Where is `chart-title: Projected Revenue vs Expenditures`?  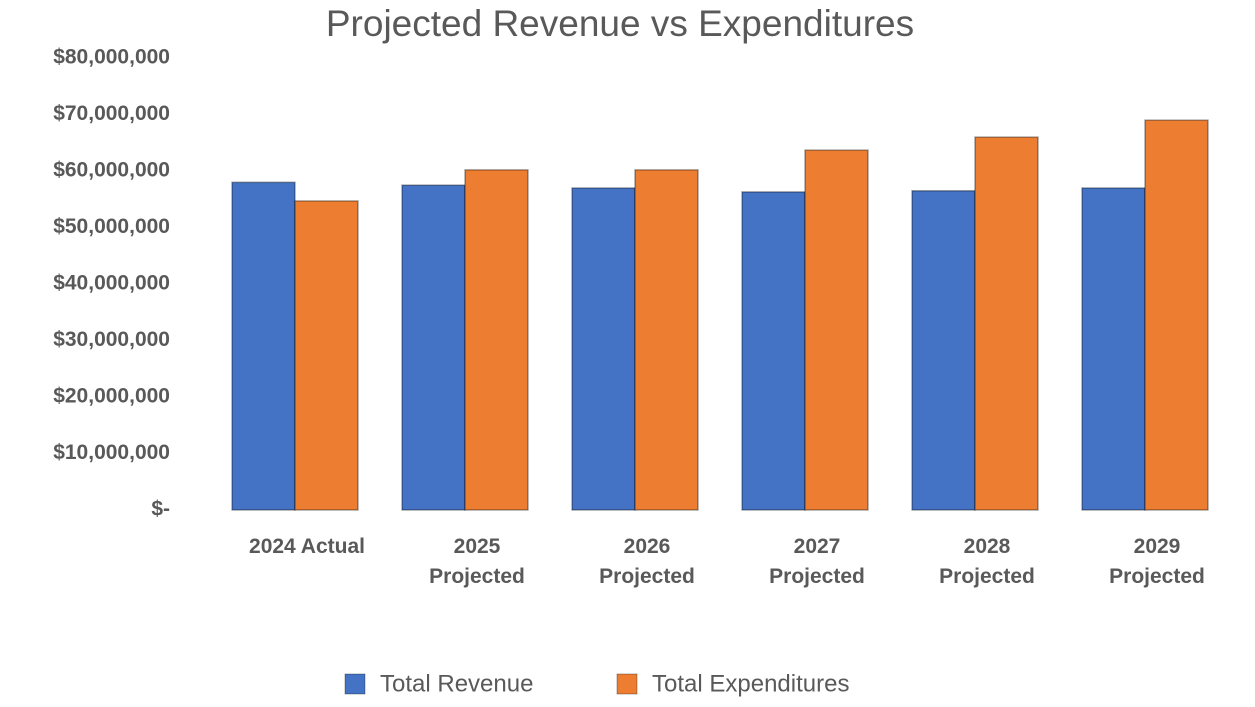 chart-title: Projected Revenue vs Expenditures is located at coordinates (620, 23).